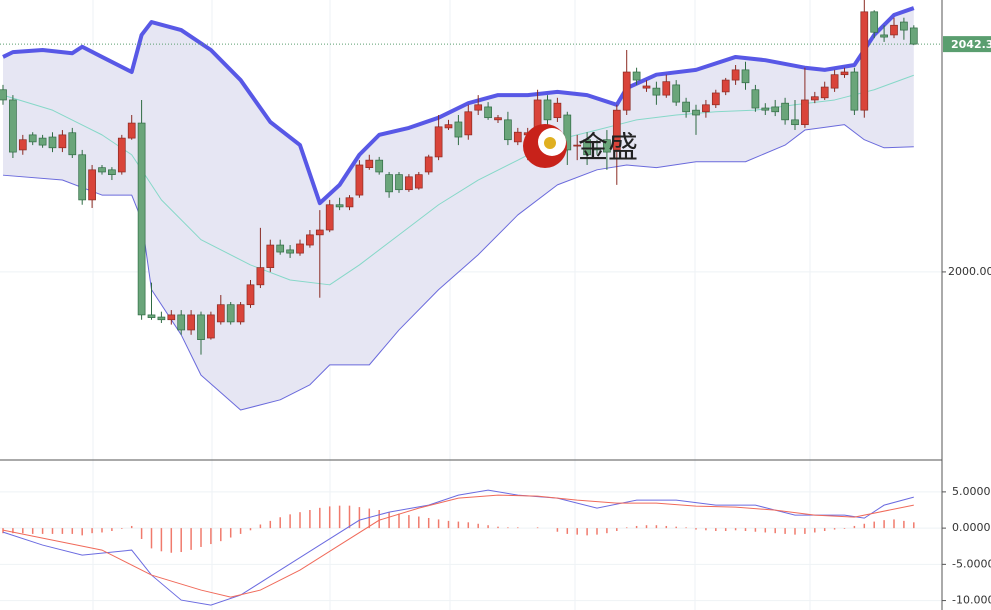  Describe the element at coordinates (971, 527) in the screenshot. I see `y-tick-label: 0.0000` at that location.